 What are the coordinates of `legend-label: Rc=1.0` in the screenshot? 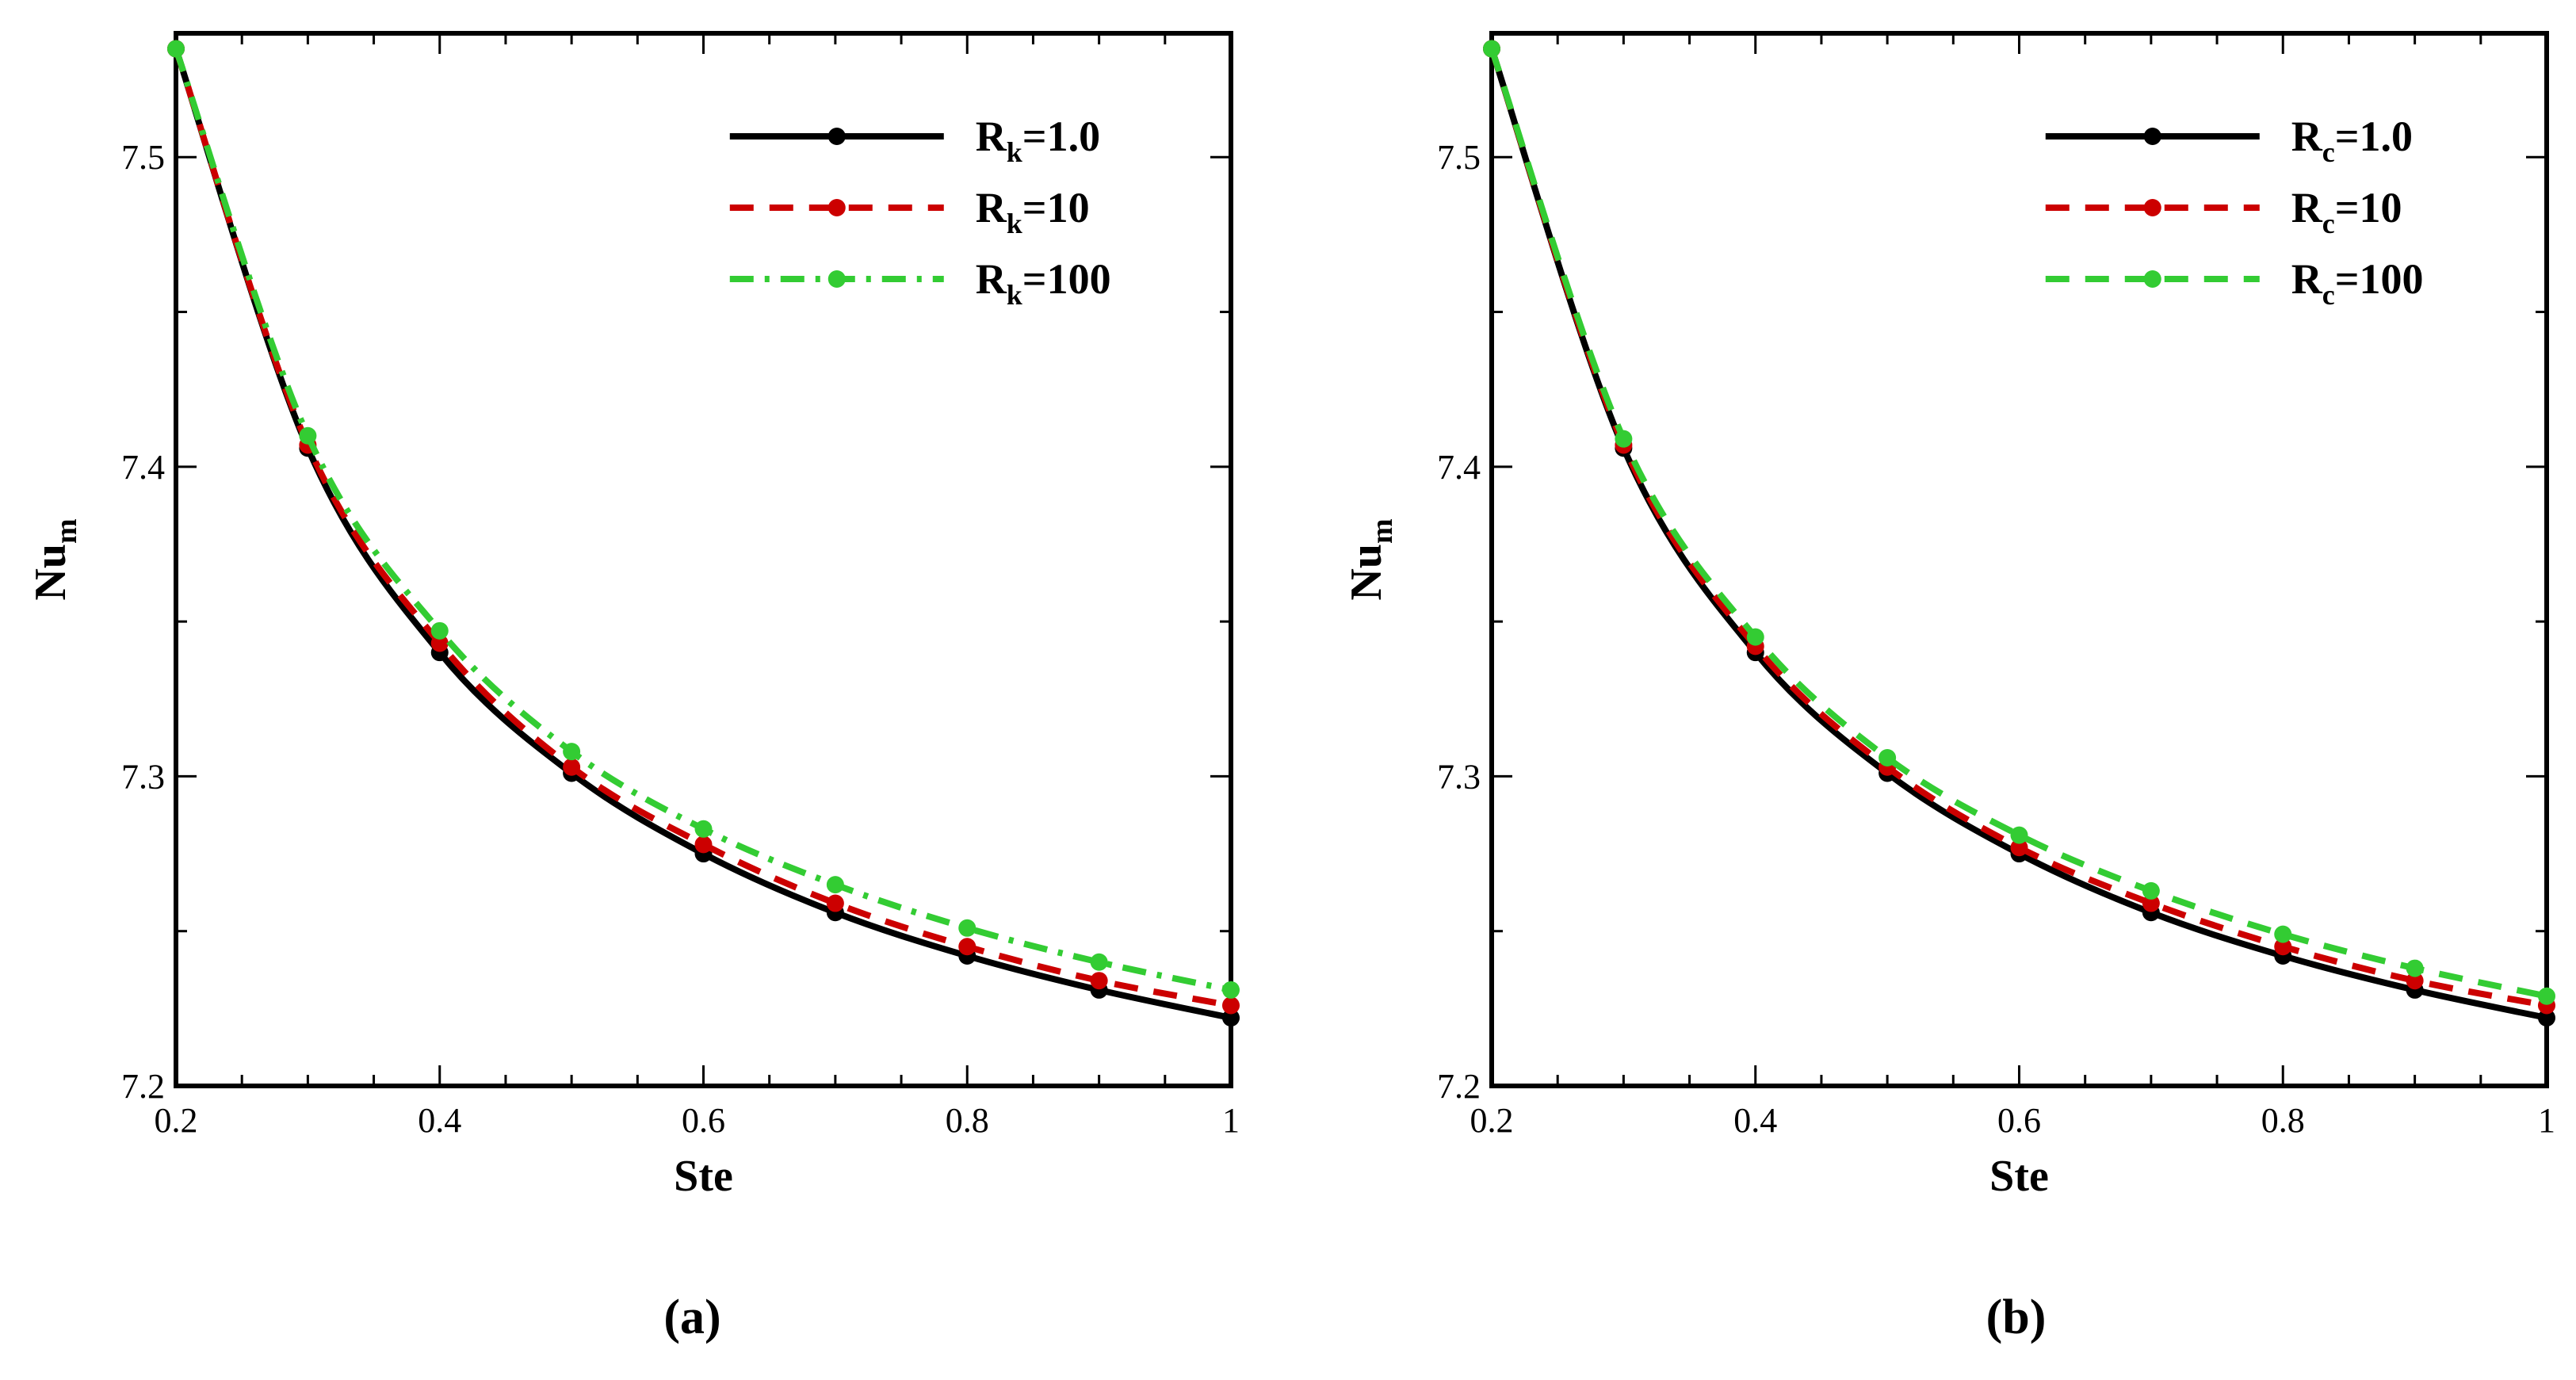 It's located at (2352, 140).